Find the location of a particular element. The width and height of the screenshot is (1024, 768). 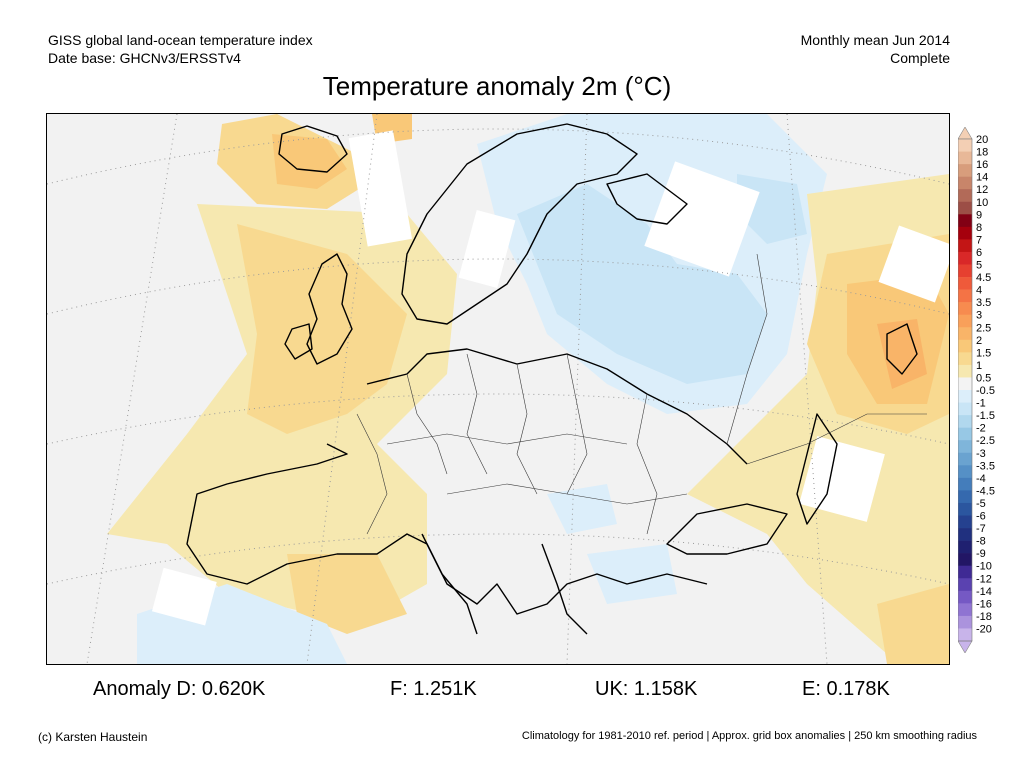

legend-label: -1.5 is located at coordinates (985, 416).